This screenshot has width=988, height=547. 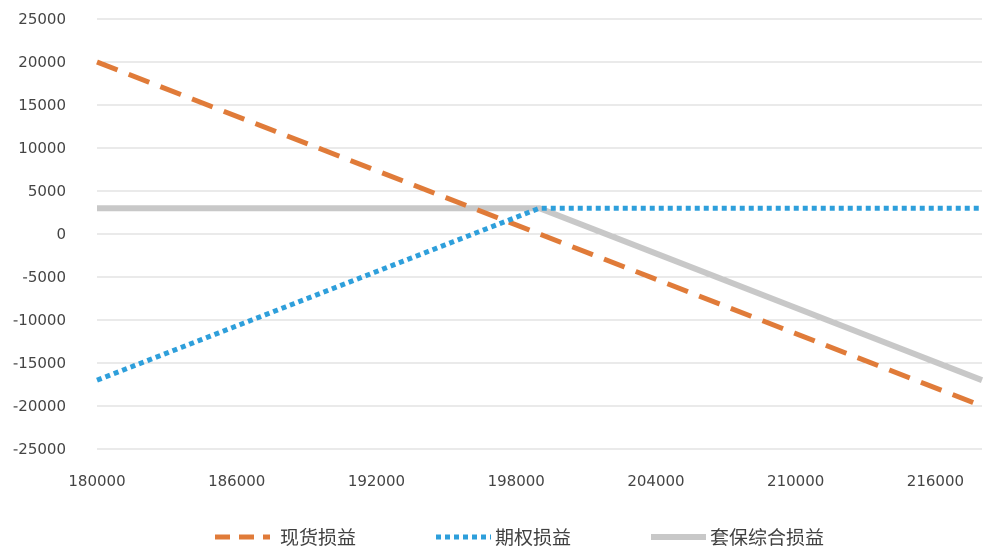 I want to click on y-tick-label: 15000, so click(x=42, y=105).